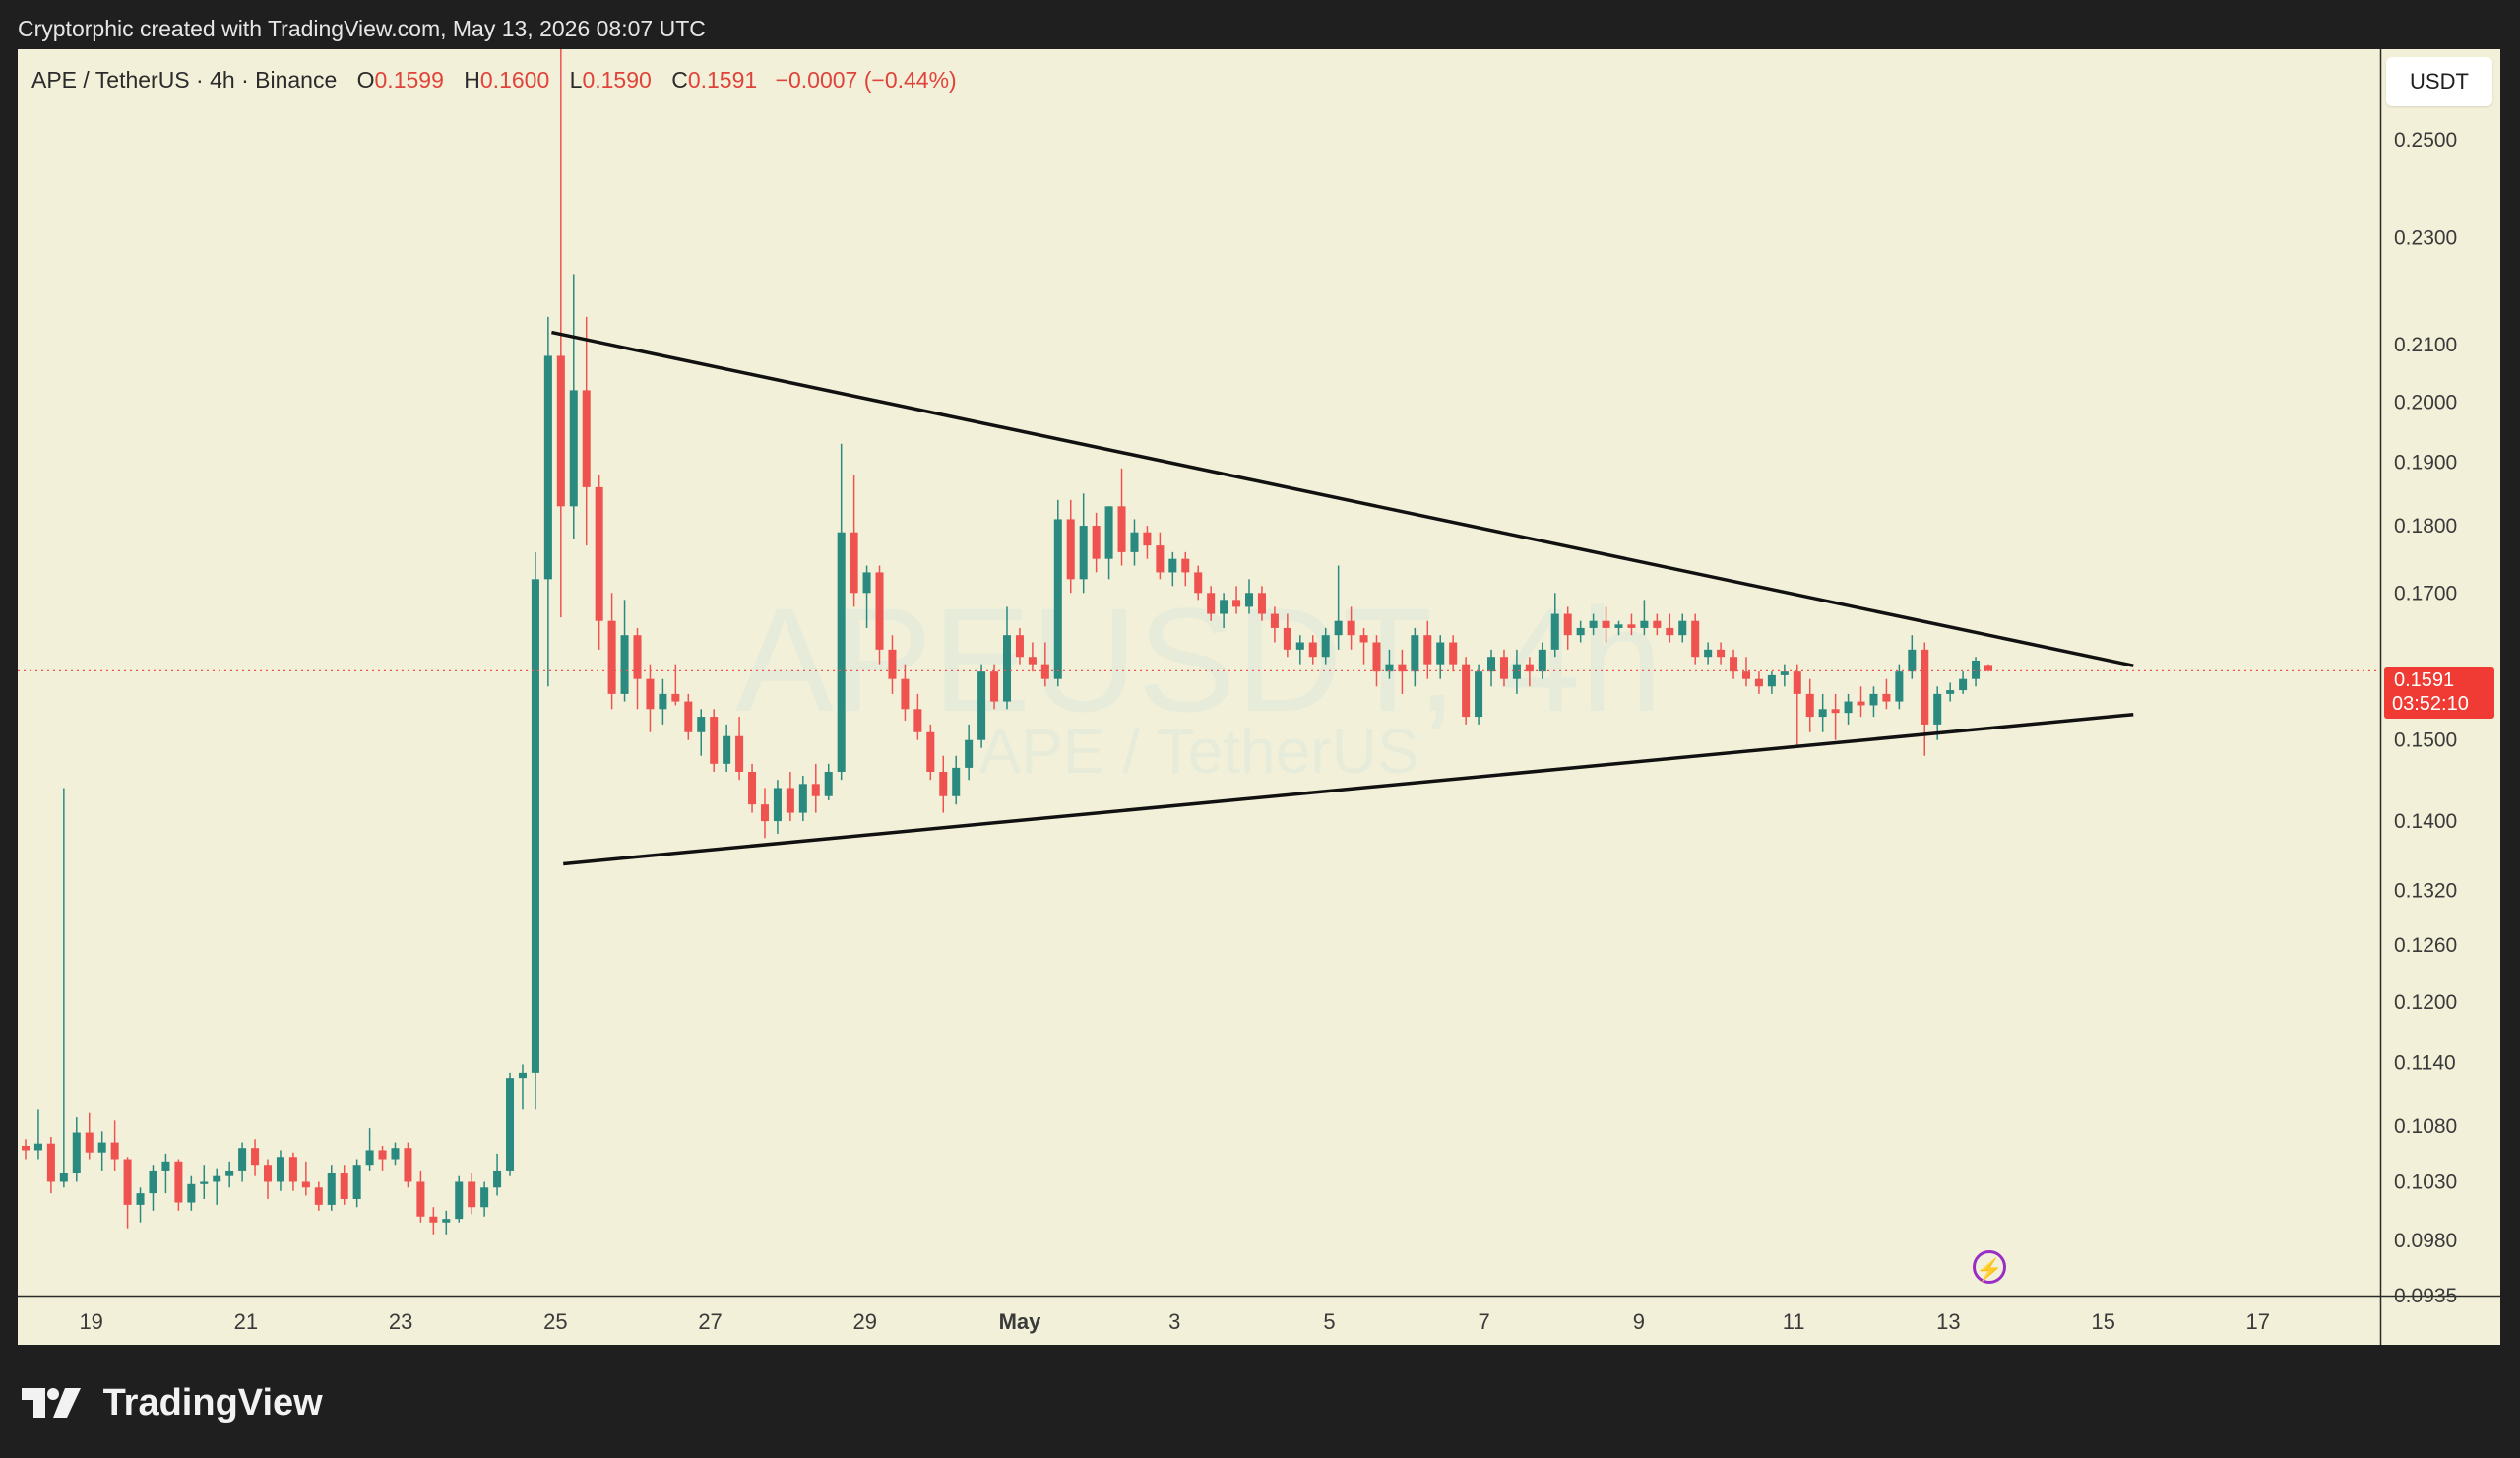 The width and height of the screenshot is (2520, 1458). What do you see at coordinates (2439, 81) in the screenshot?
I see `currency-unit-button: USDT` at bounding box center [2439, 81].